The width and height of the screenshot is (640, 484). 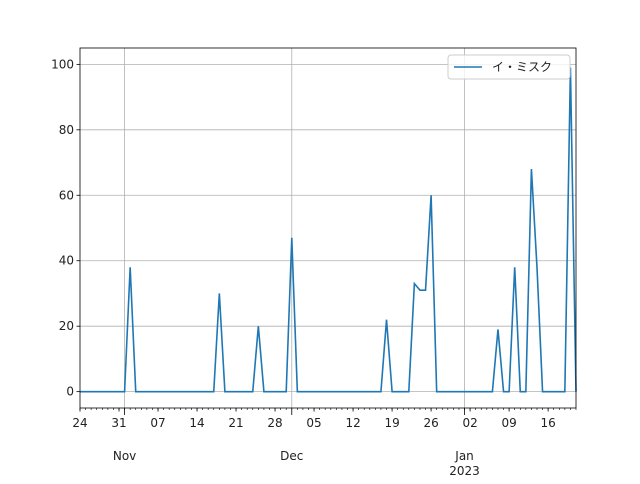 I want to click on x-month-label-line: Dec, so click(x=291, y=456).